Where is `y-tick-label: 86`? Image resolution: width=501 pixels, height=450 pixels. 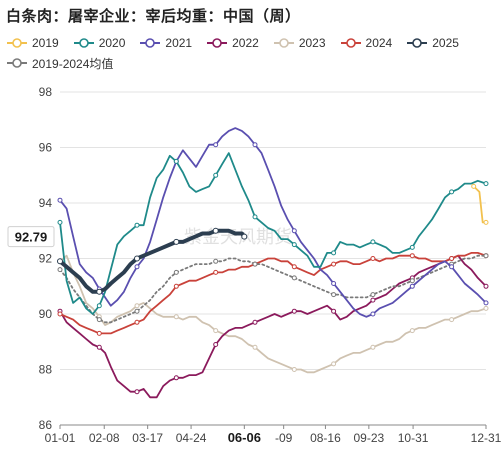
y-tick-label: 86 is located at coordinates (46, 425).